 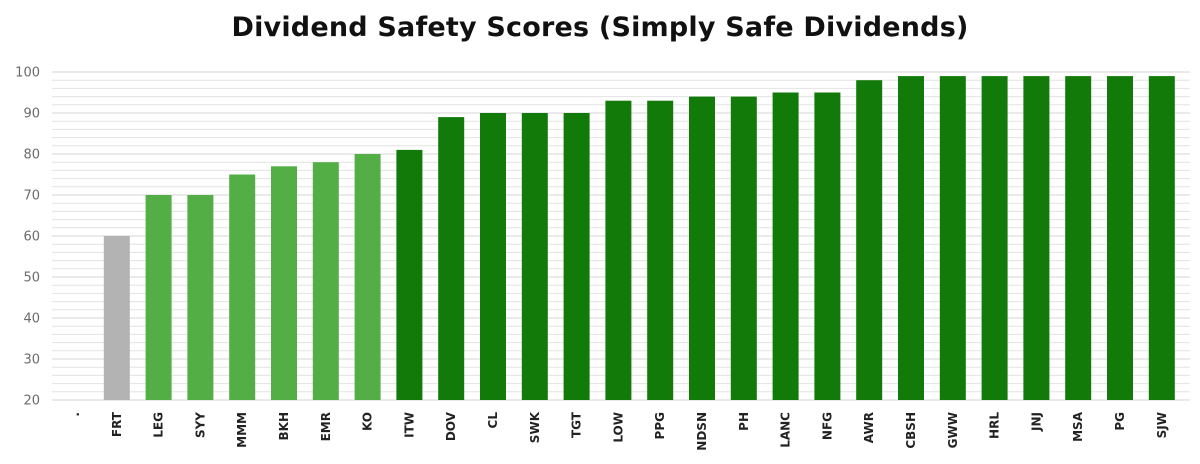 I want to click on bar-leg, so click(x=158, y=297).